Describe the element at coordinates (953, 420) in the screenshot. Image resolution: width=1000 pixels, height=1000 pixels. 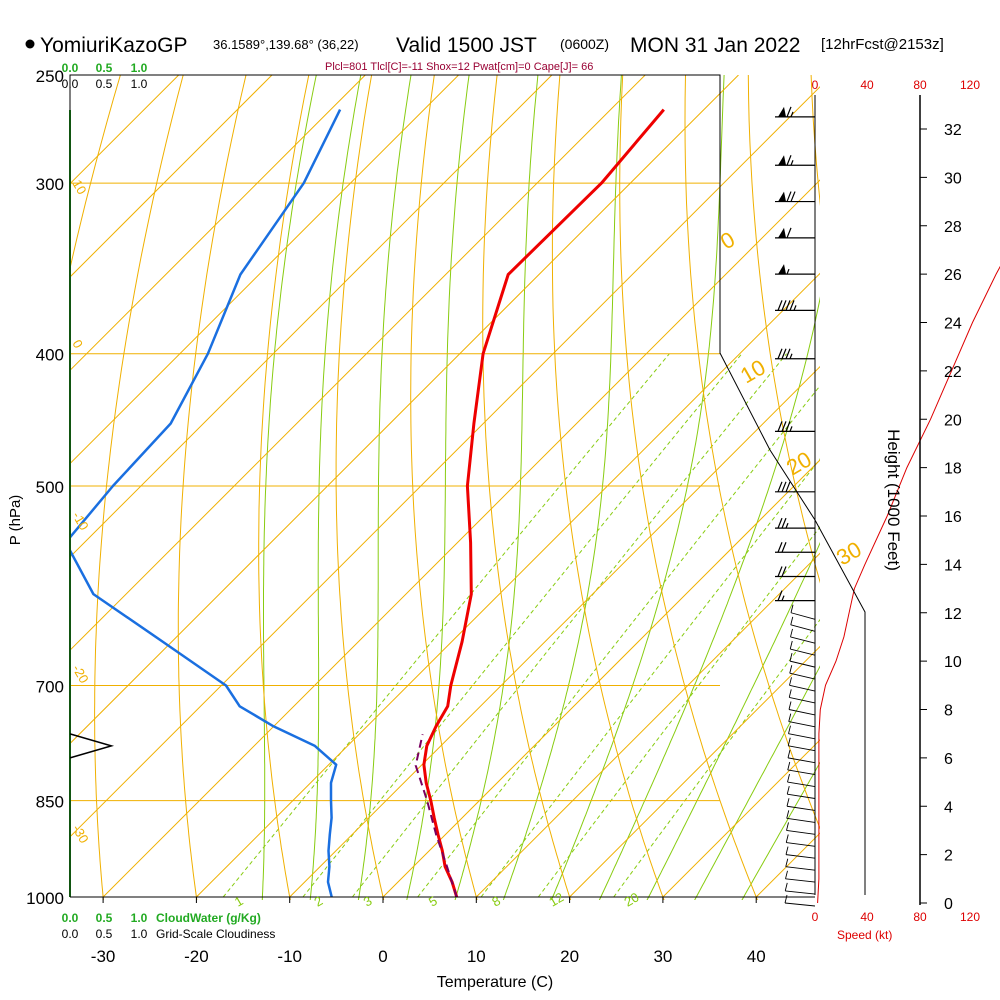
I see `height-tick-label: 20` at that location.